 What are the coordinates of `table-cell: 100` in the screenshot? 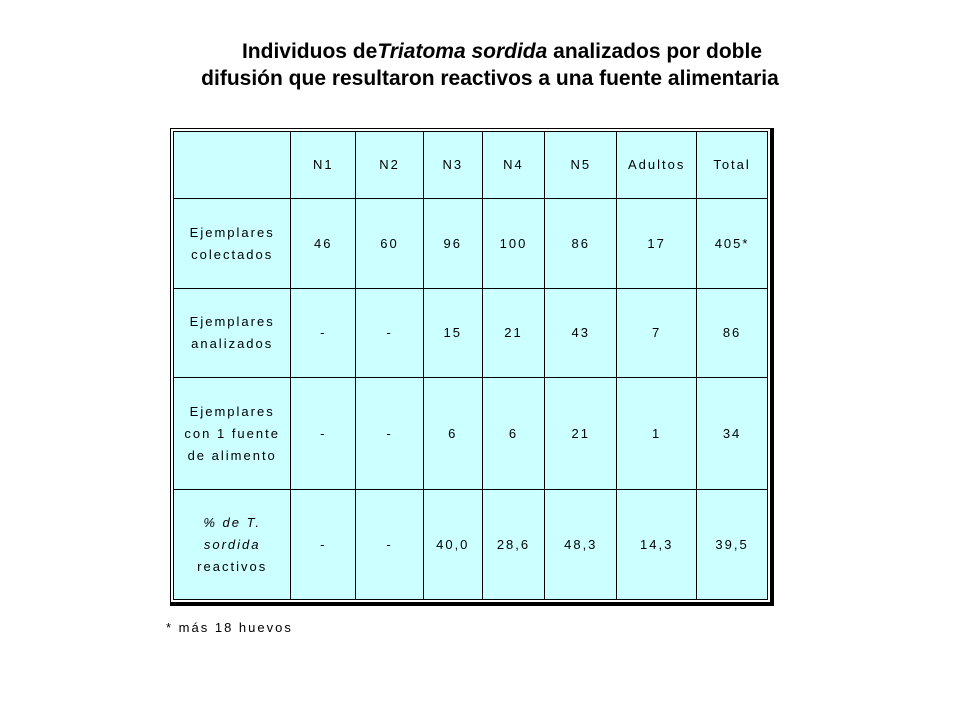 It's located at (513, 243).